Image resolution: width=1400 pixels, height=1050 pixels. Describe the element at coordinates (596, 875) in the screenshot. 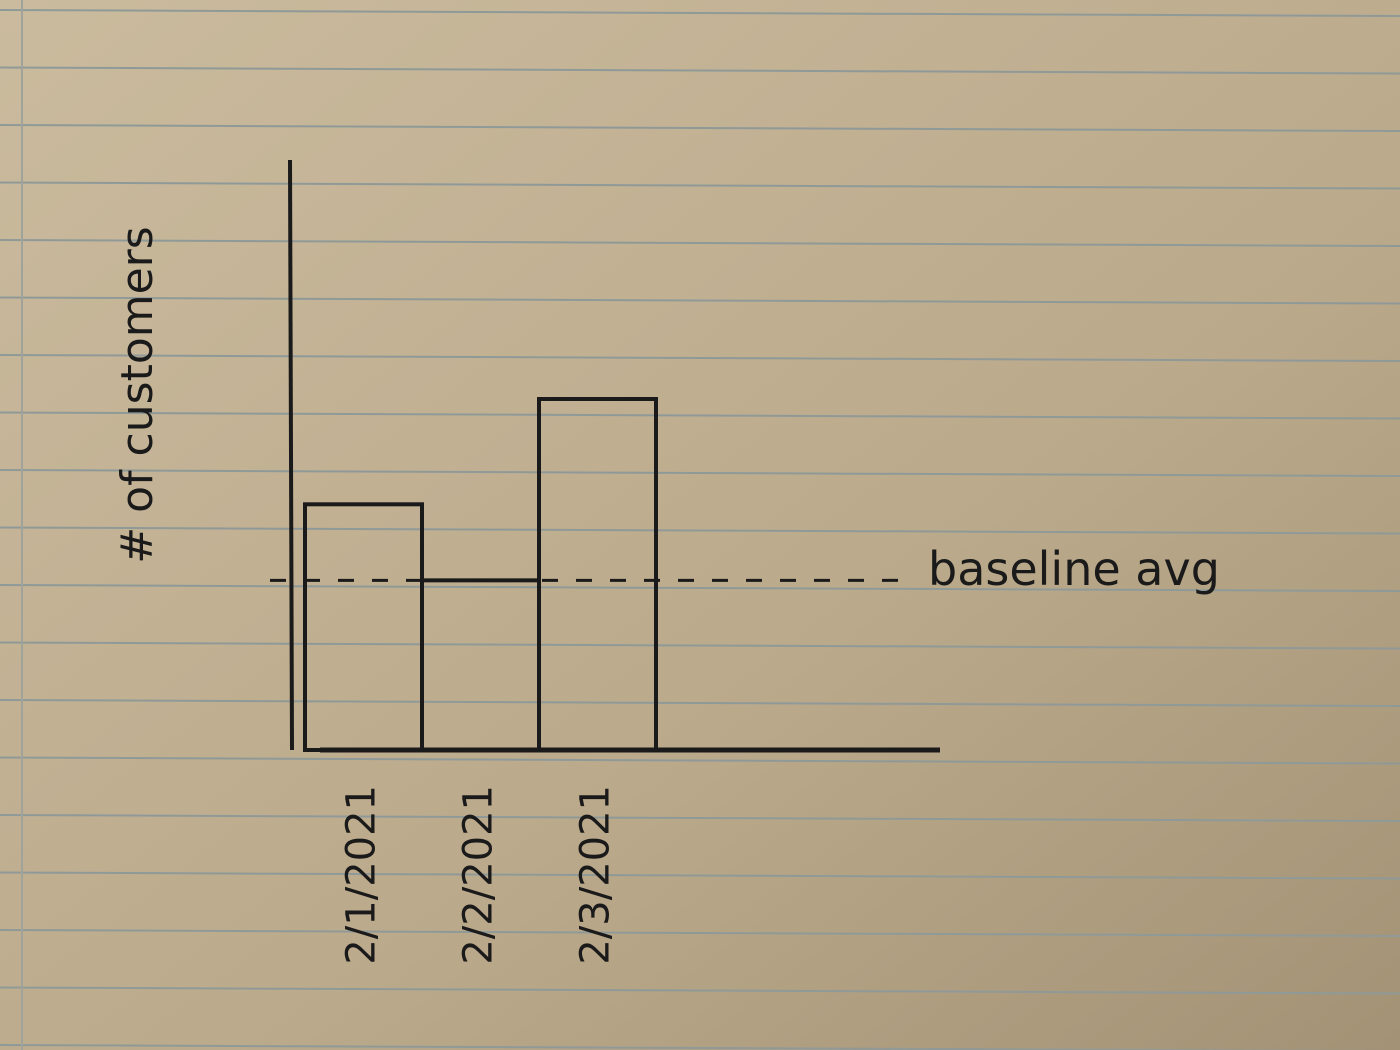

I see `x-tick-label: 2/3/2021` at that location.